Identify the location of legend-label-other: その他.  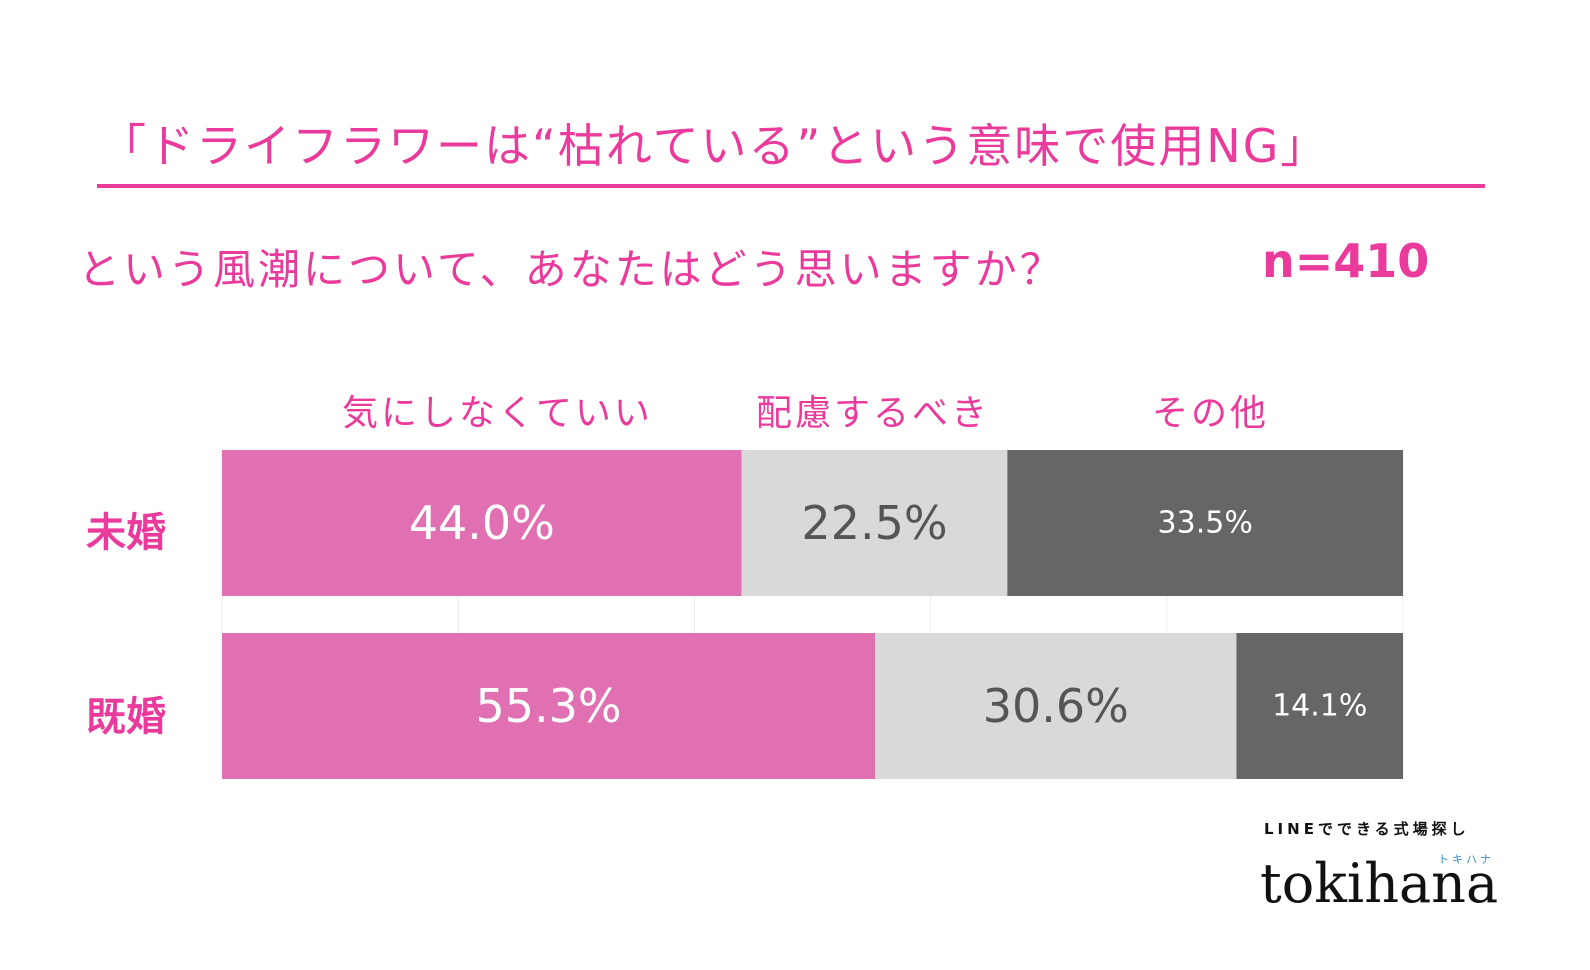
(1211, 413).